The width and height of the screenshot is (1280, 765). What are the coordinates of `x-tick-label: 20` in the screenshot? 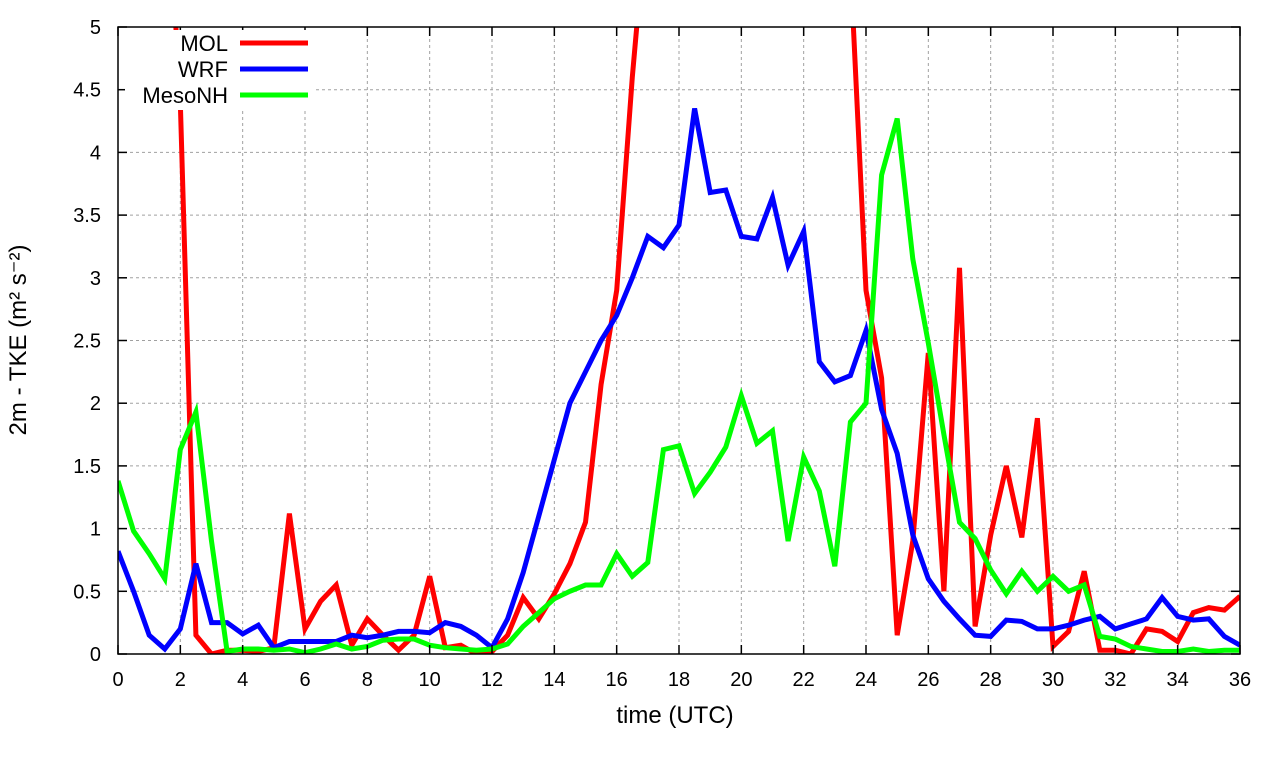 It's located at (741, 680).